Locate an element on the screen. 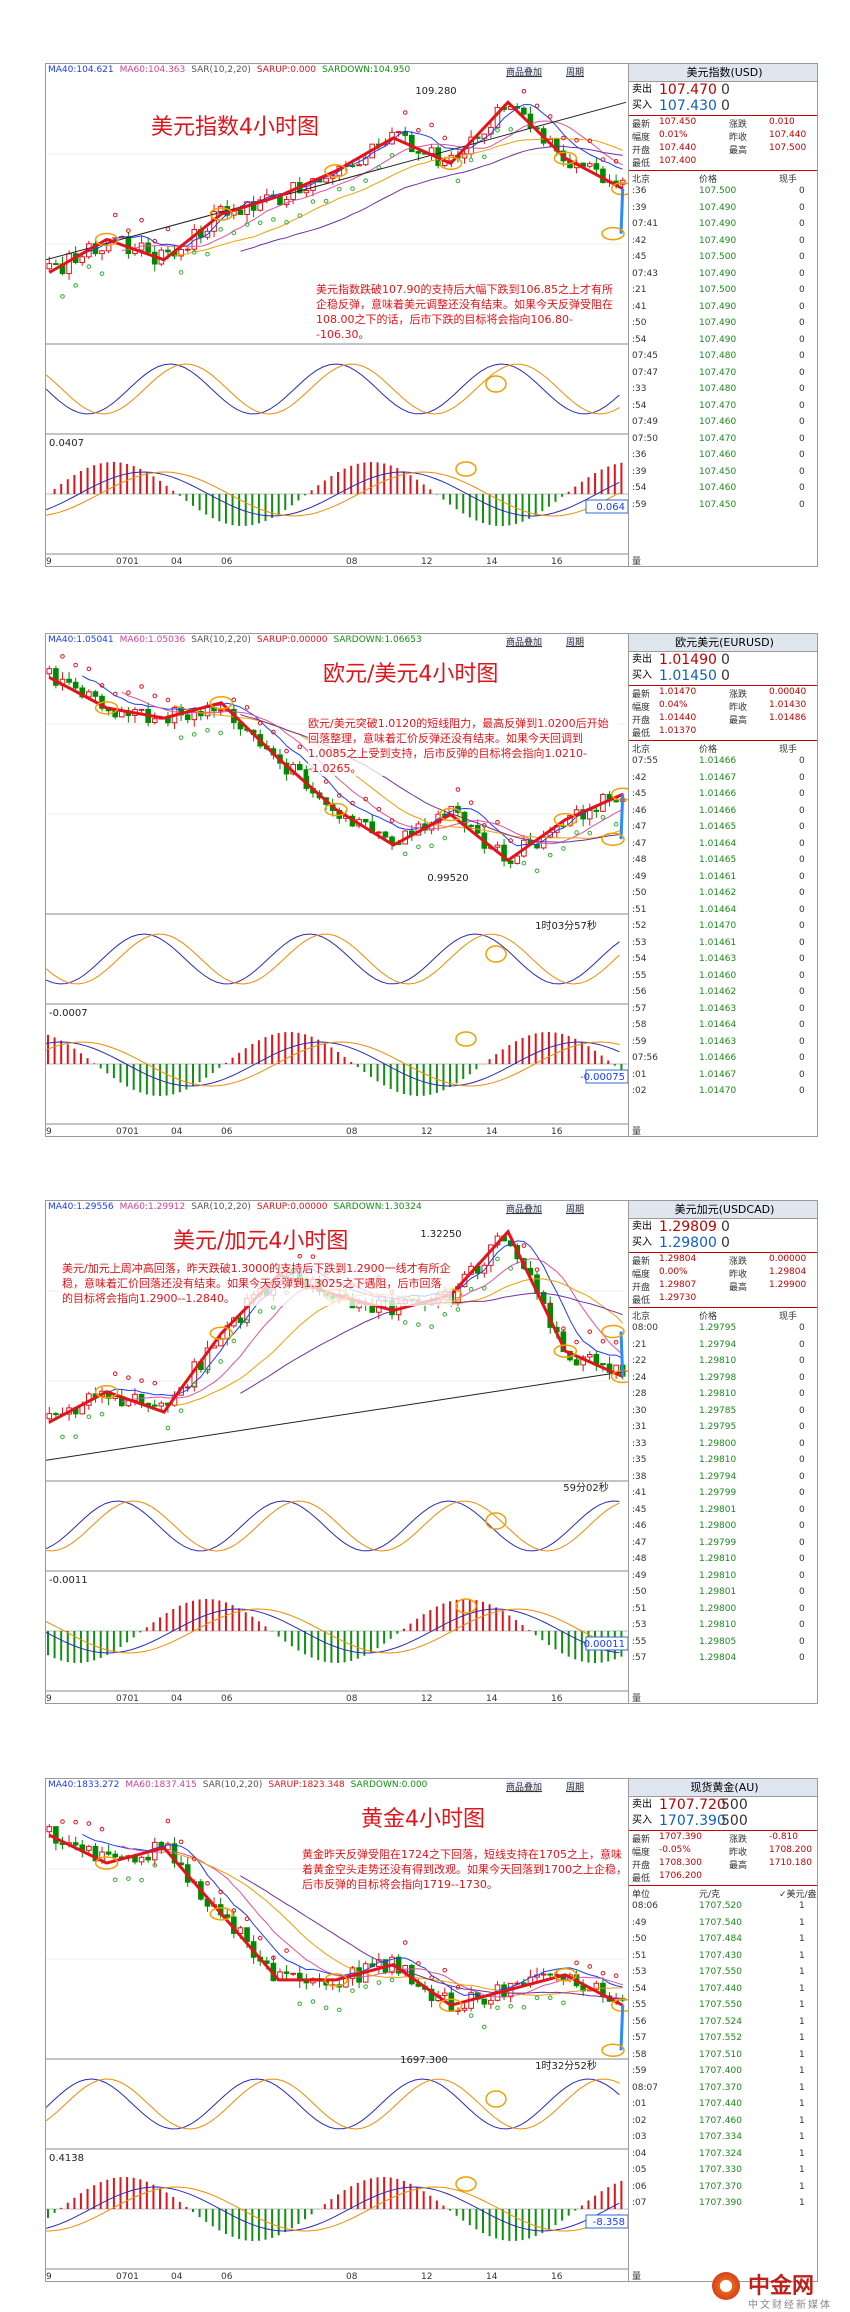  stat-label: 涨跌 is located at coordinates (738, 1262).